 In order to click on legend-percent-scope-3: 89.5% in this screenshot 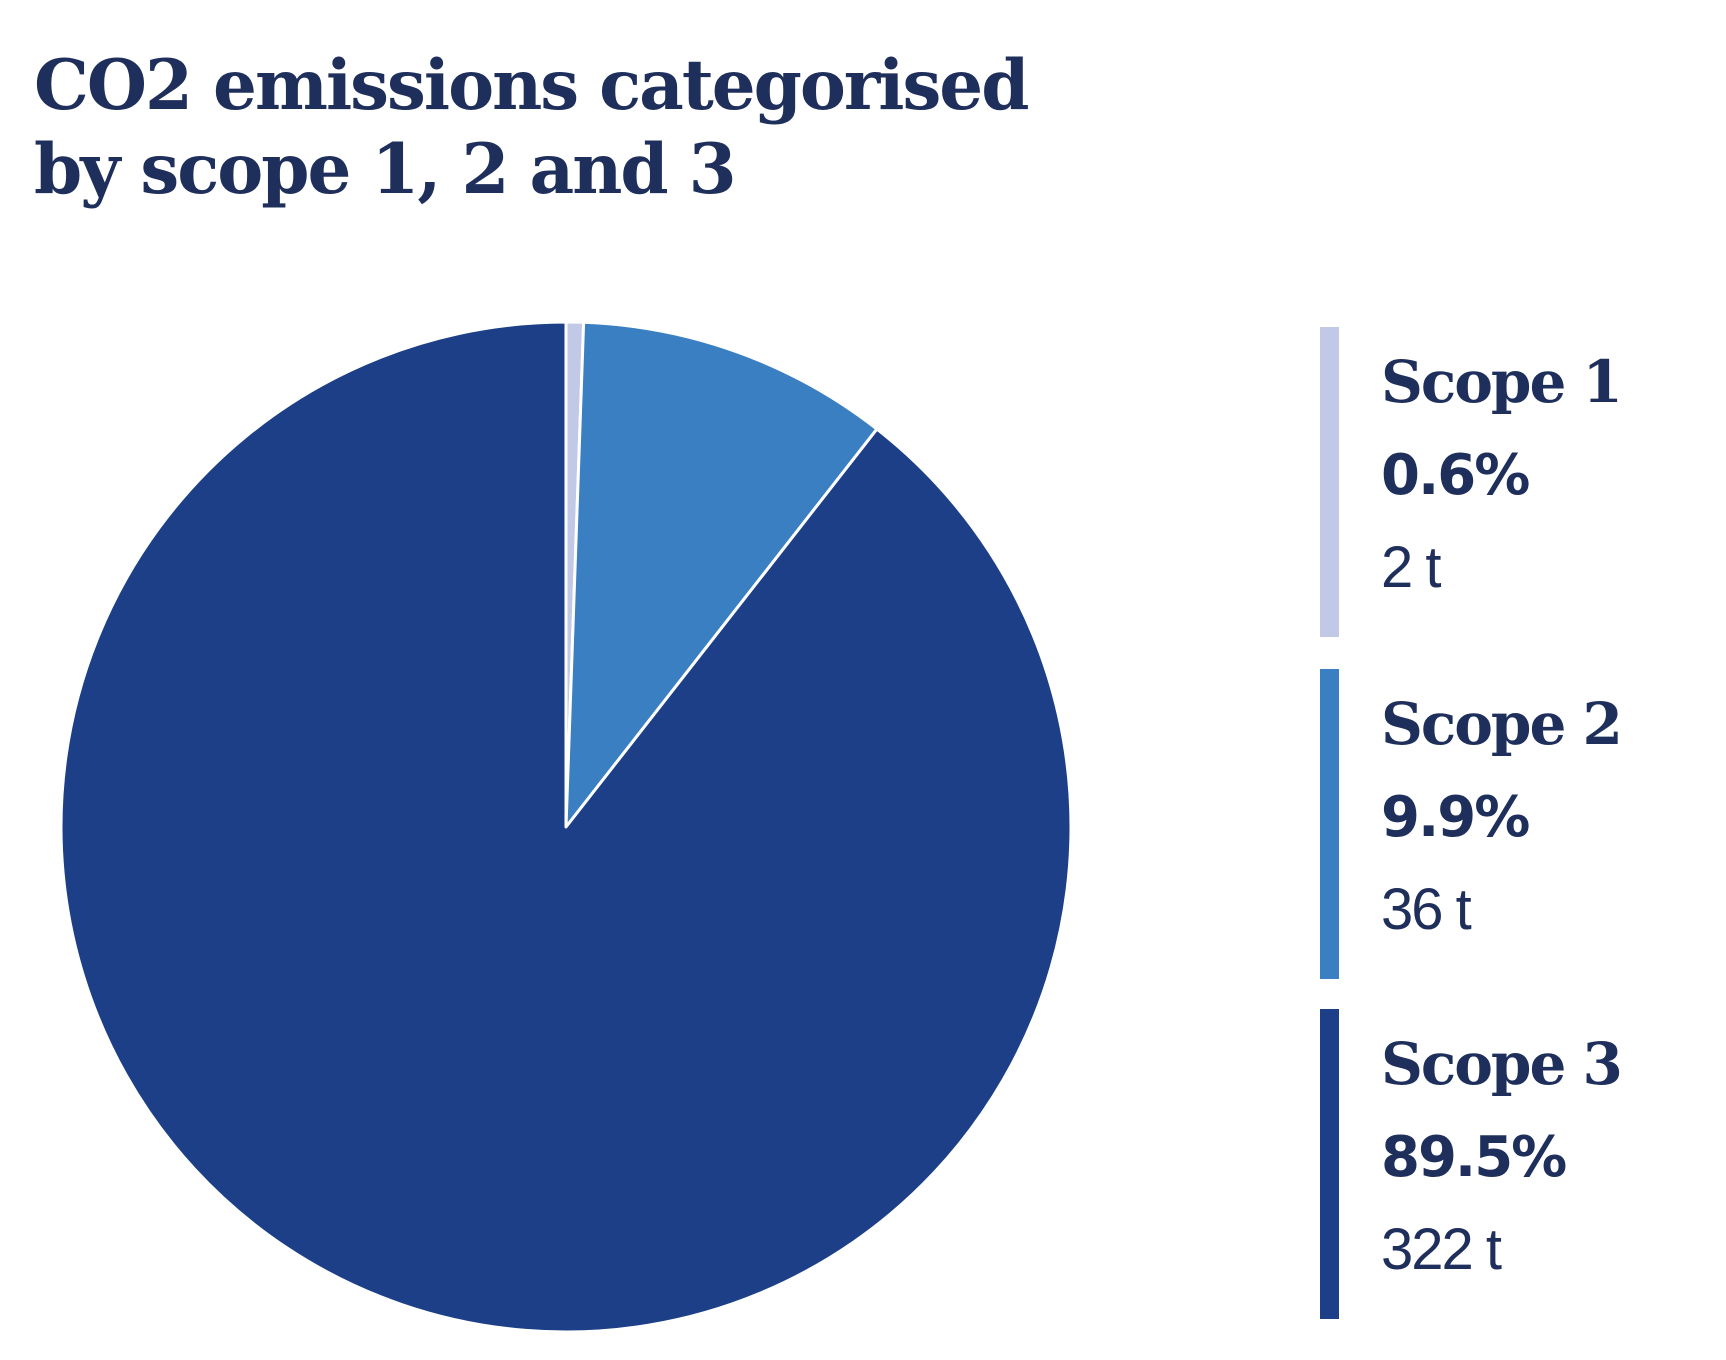, I will do `click(1474, 1157)`.